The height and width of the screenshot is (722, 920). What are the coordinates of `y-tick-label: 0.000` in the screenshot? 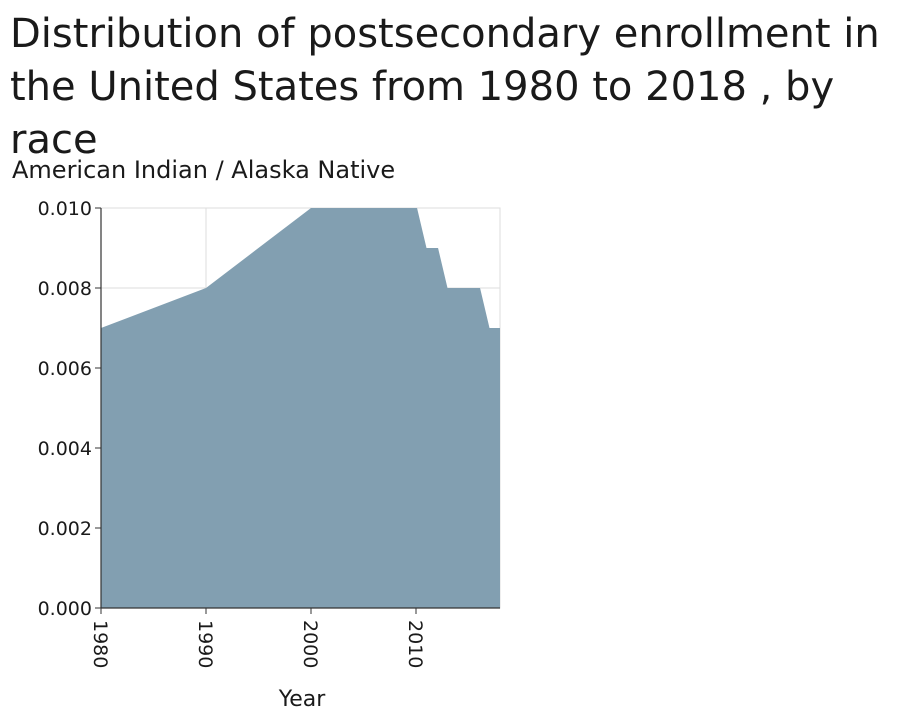 It's located at (65, 609).